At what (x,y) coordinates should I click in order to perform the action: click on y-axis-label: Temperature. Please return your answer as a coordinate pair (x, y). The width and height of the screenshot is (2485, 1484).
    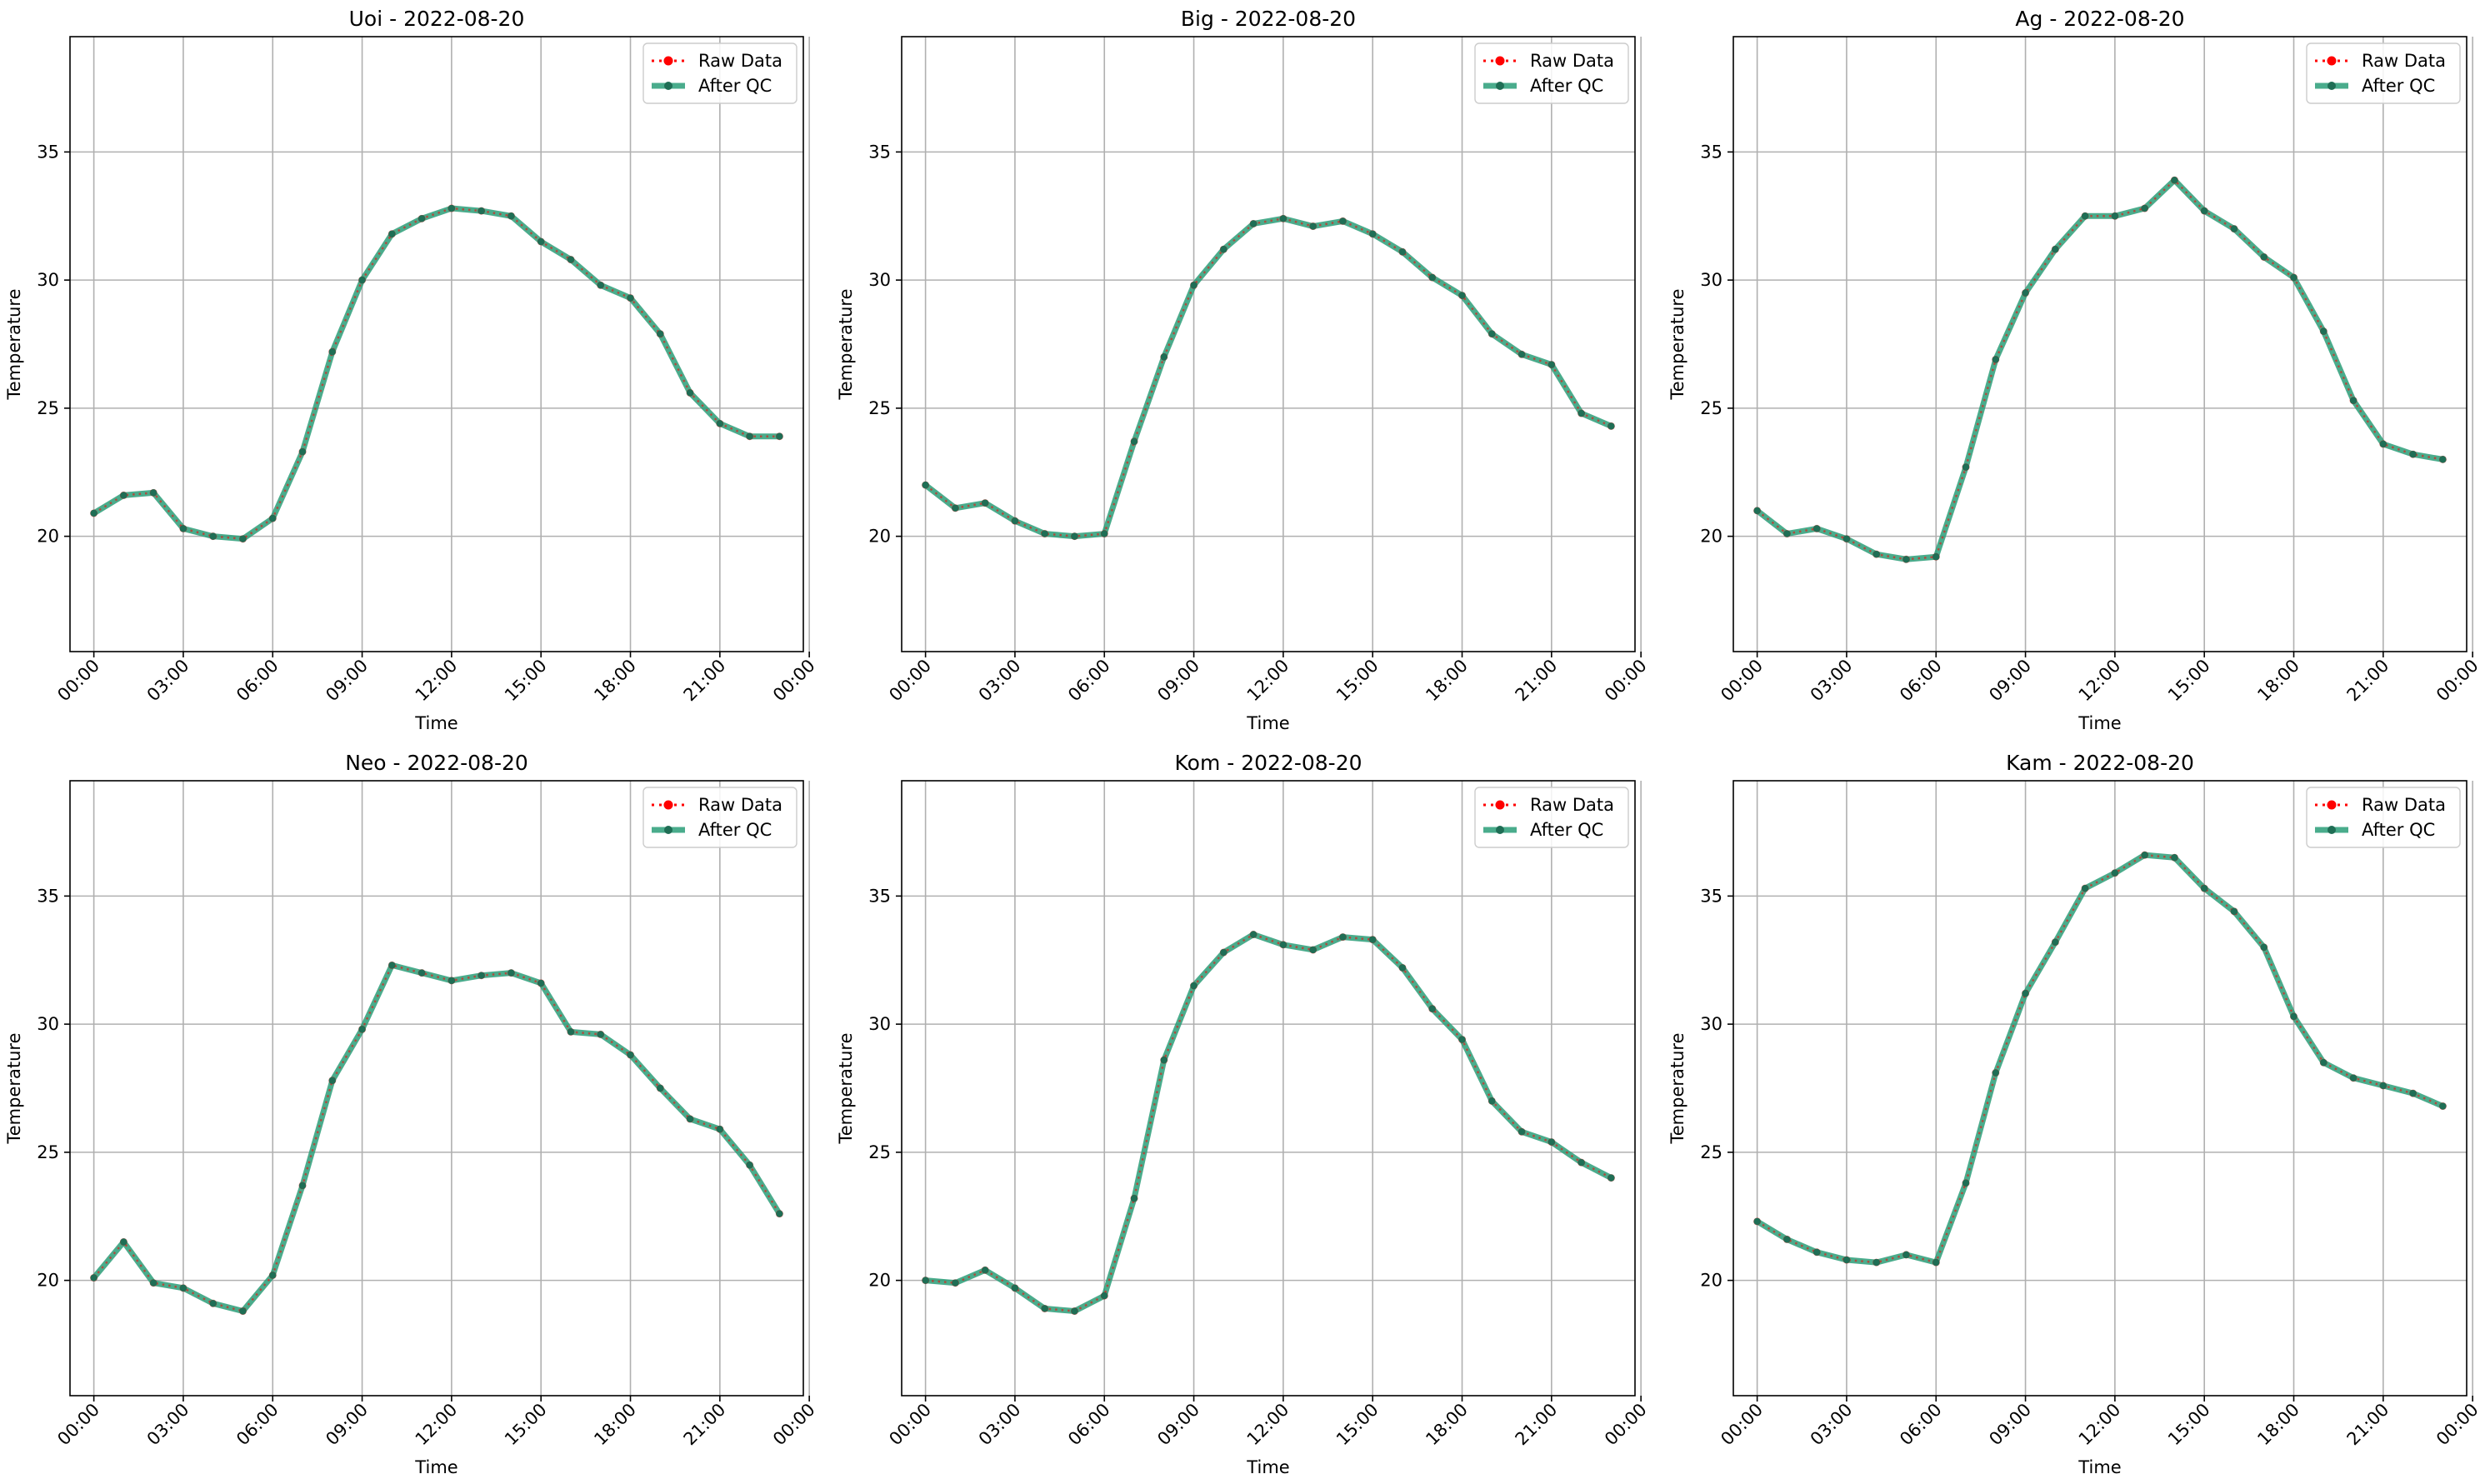
    Looking at the image, I should click on (14, 1088).